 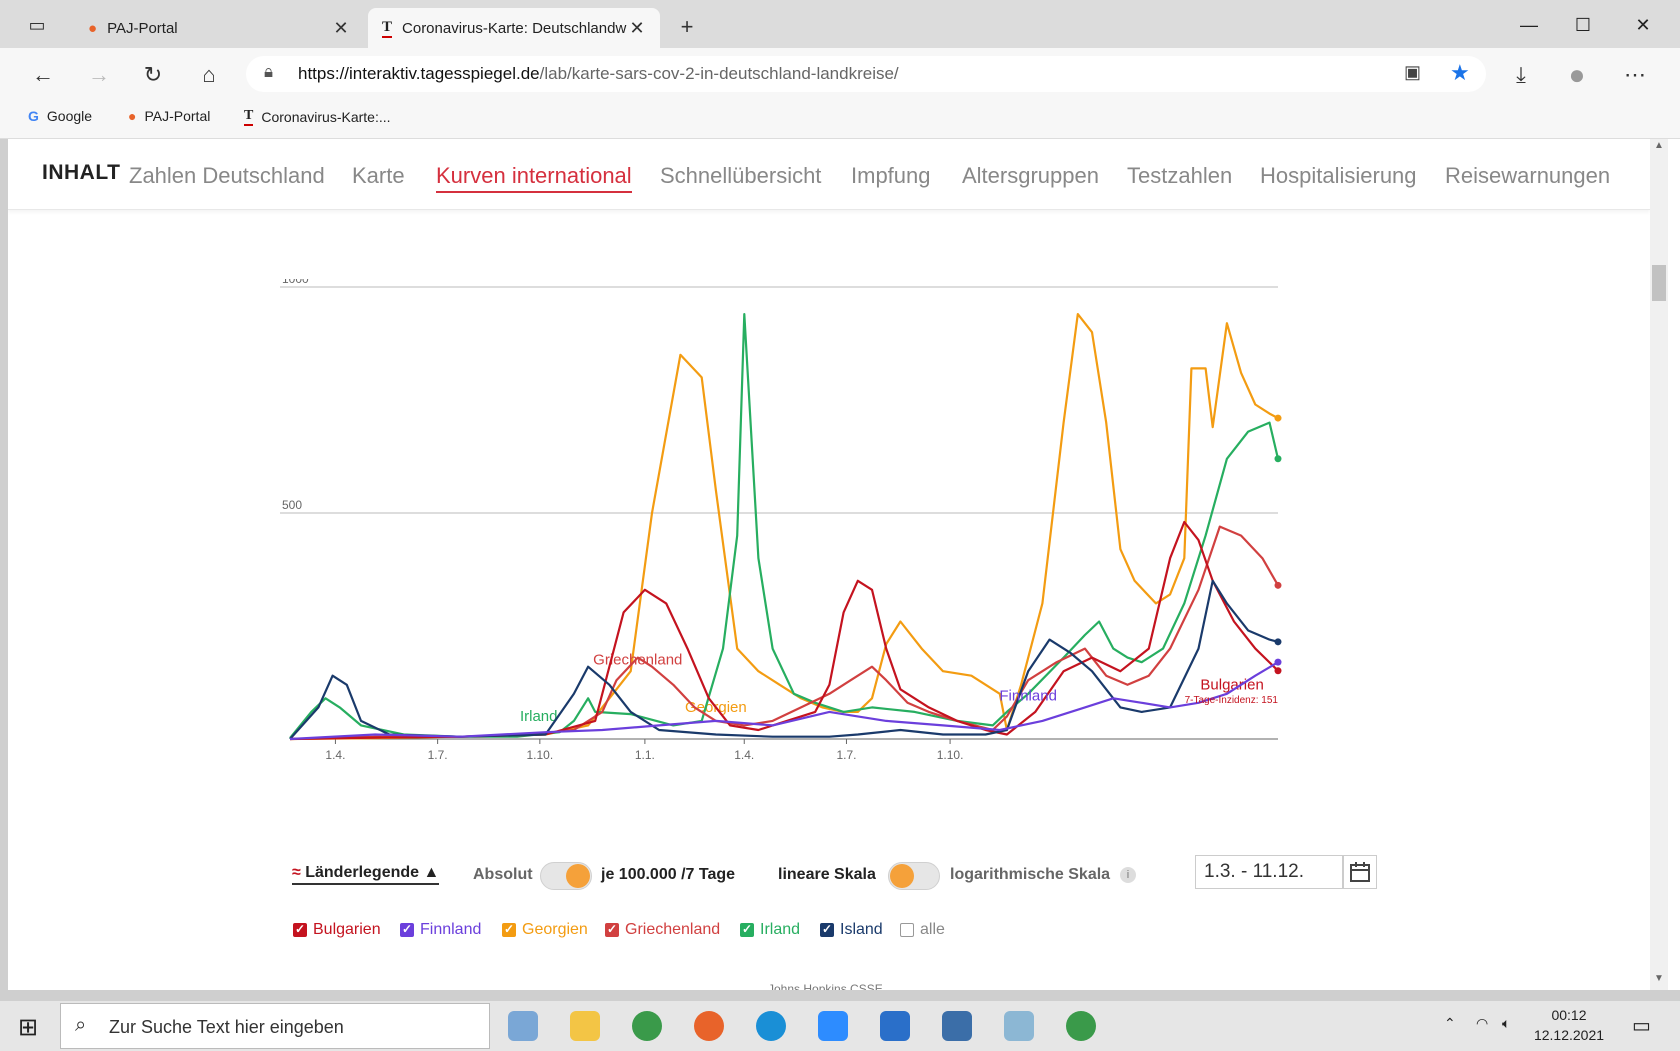 What do you see at coordinates (1482, 1023) in the screenshot?
I see `network-icon: ◠` at bounding box center [1482, 1023].